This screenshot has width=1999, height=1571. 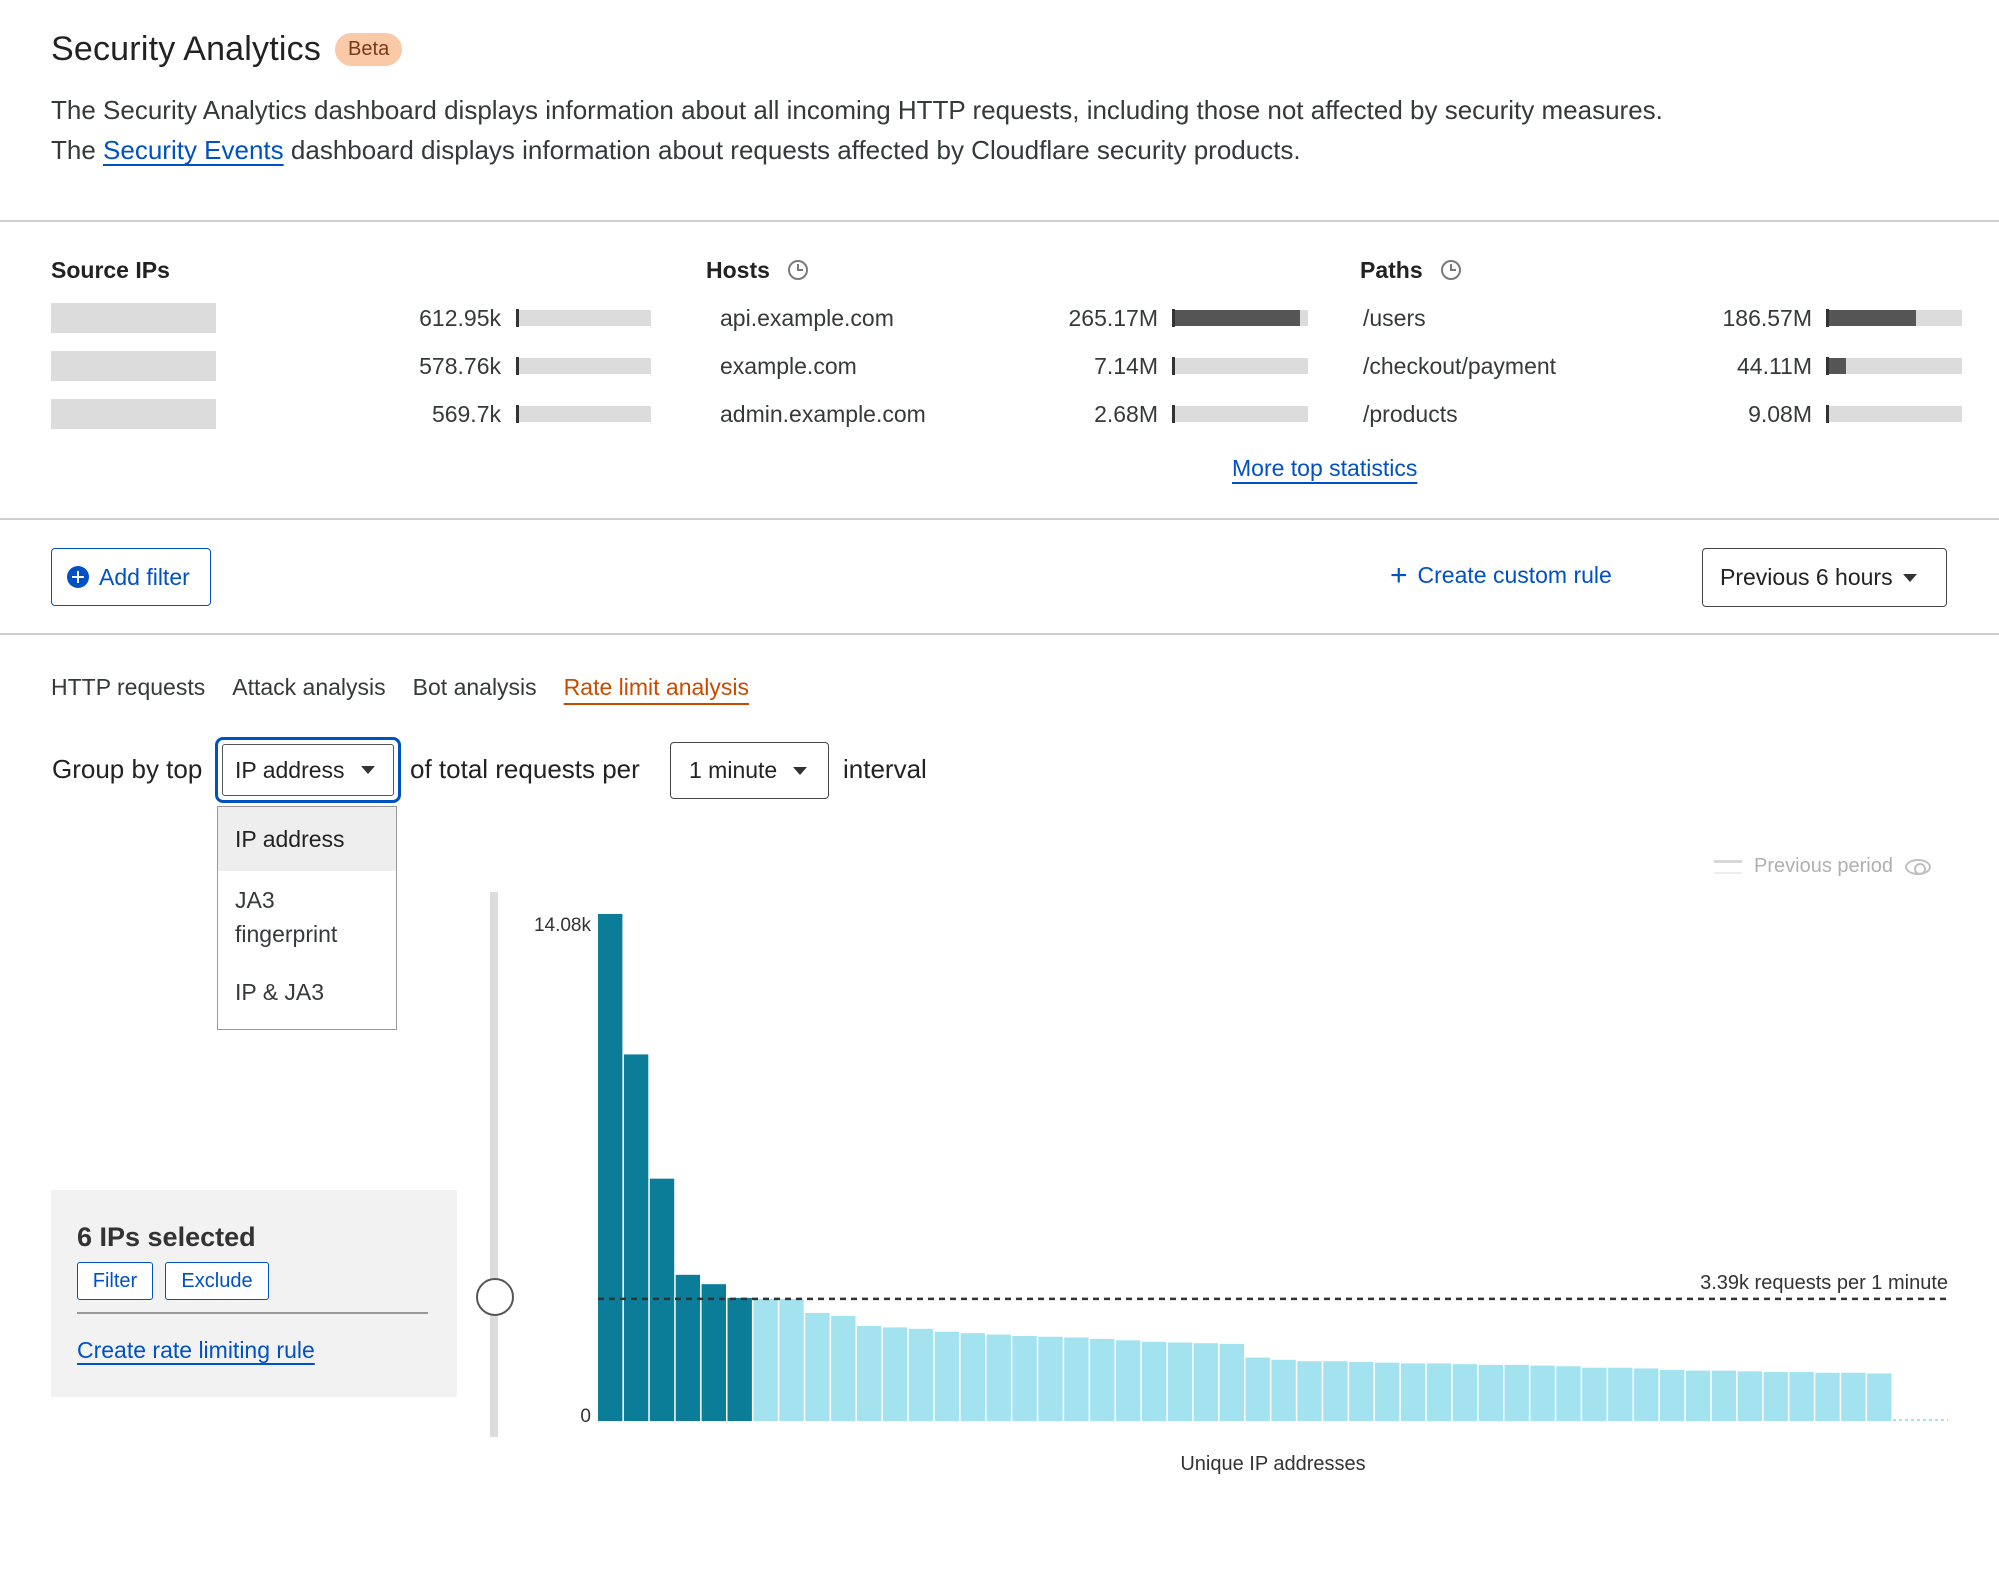 What do you see at coordinates (1661, 414) in the screenshot?
I see `path-row: /products 9.08M` at bounding box center [1661, 414].